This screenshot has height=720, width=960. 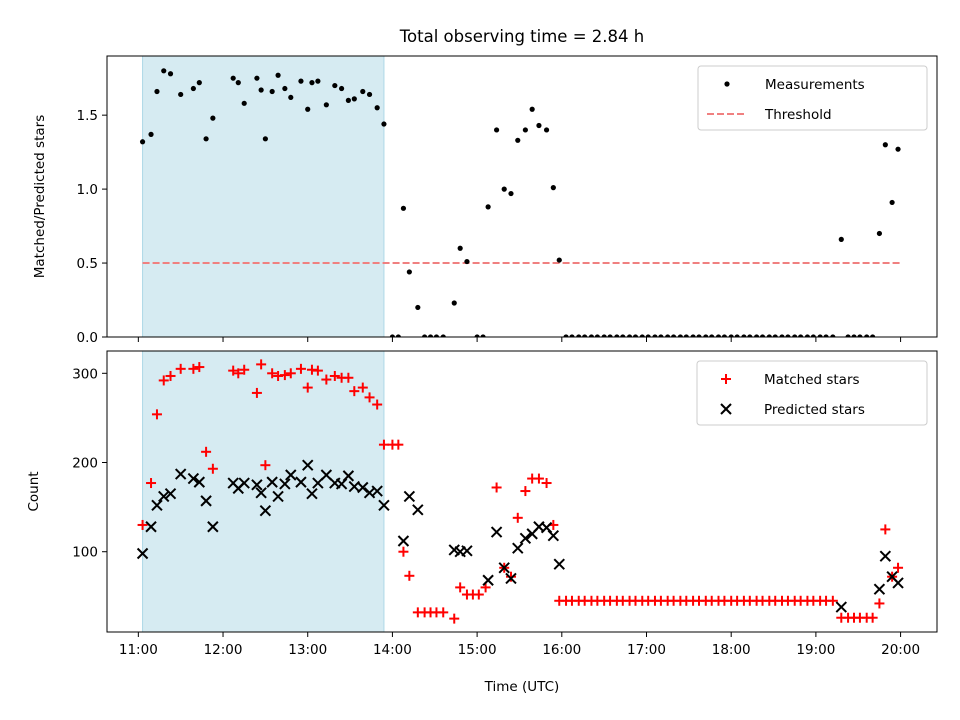 I want to click on x-tick-label: 20:00, so click(x=900, y=650).